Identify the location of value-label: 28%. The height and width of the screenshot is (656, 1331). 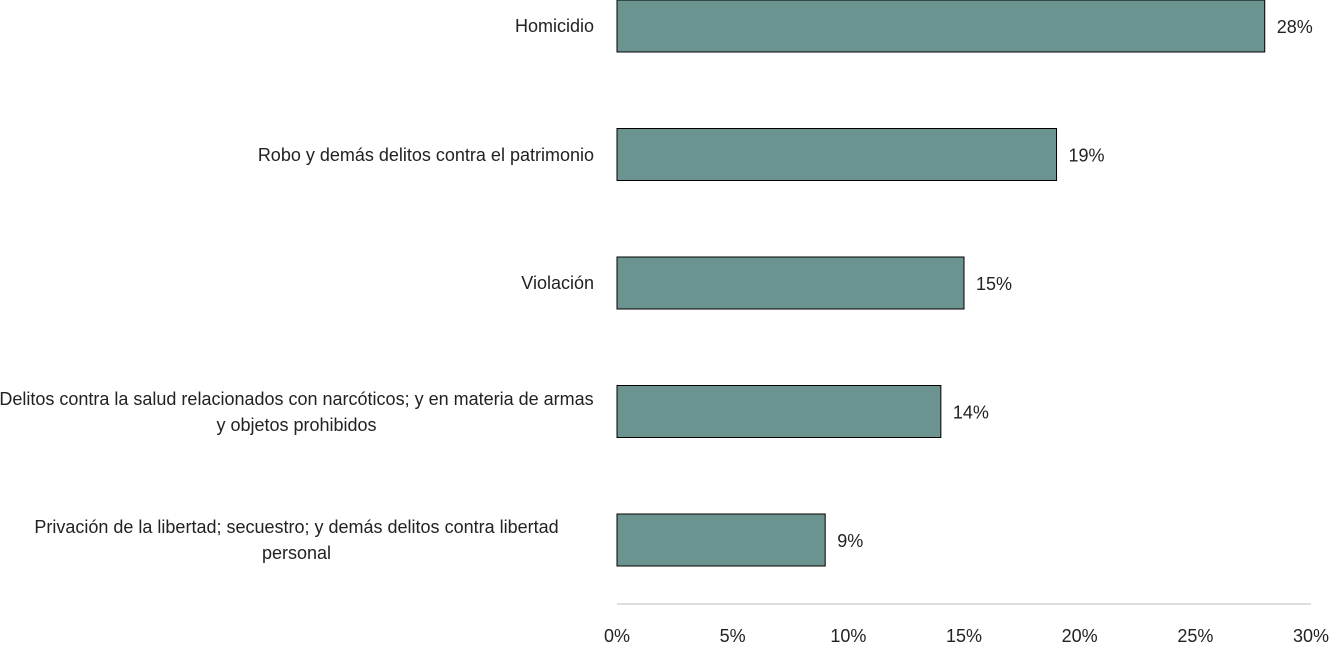
(1295, 27).